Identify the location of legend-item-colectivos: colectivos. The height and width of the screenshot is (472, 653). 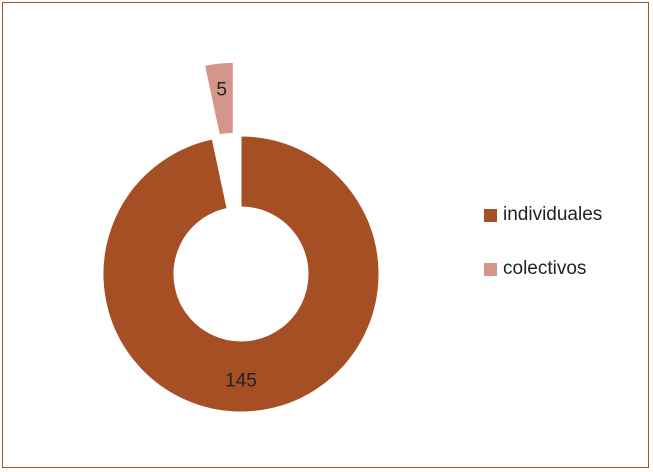
(564, 269).